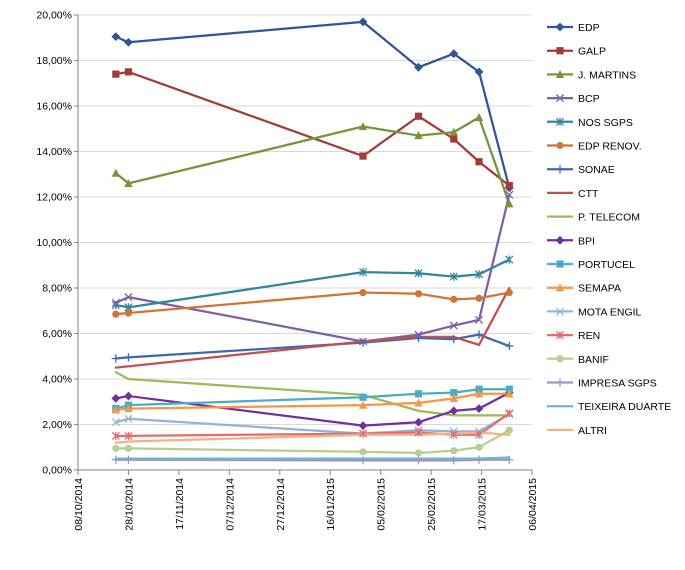  Describe the element at coordinates (79, 504) in the screenshot. I see `x-tick-label: 08/10/2014` at that location.